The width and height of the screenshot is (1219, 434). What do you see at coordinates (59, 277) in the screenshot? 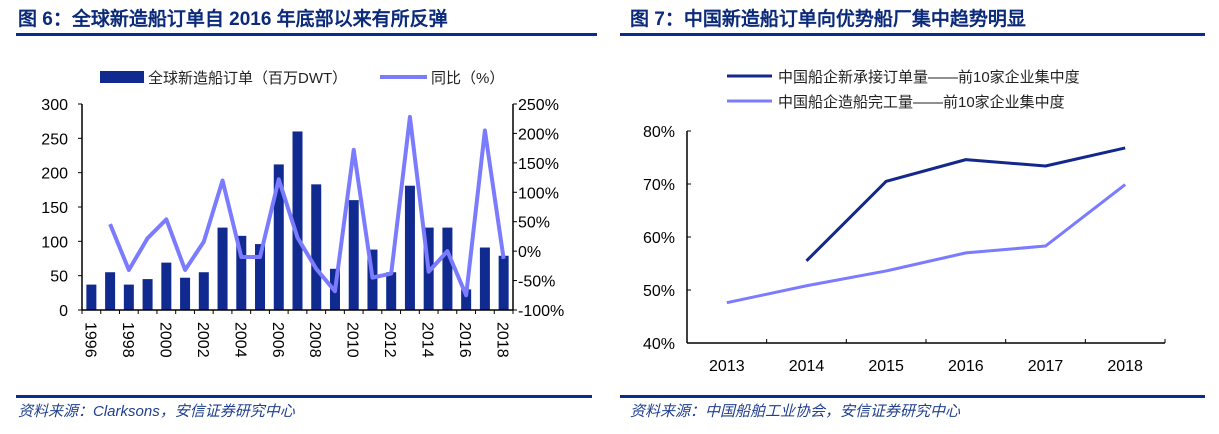
I see `left-y-tick-label: 50` at bounding box center [59, 277].